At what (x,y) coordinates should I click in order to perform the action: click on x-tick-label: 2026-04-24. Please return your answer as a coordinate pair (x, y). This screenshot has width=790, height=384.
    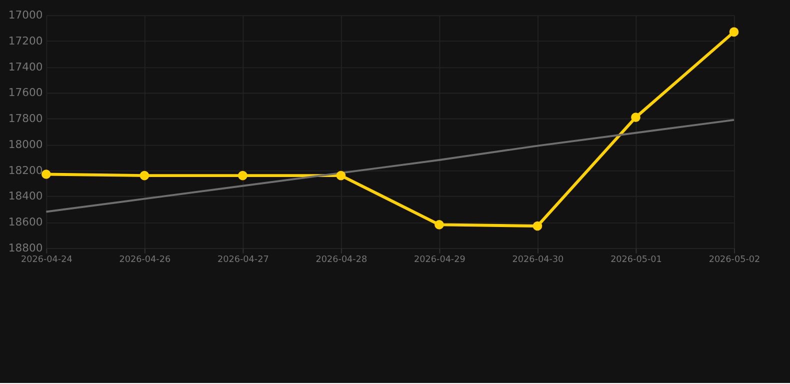
    Looking at the image, I should click on (47, 260).